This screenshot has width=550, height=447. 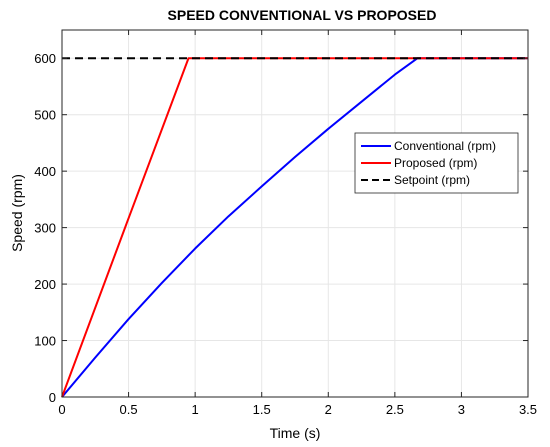 I want to click on x-tick-label: 2.5, so click(x=395, y=409).